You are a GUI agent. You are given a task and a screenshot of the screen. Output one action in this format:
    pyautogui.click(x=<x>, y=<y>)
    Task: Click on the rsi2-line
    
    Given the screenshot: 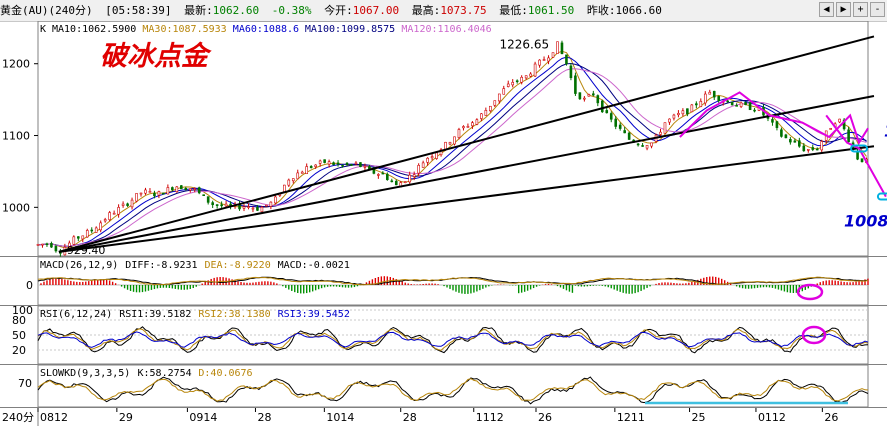 What is the action you would take?
    pyautogui.click(x=453, y=339)
    